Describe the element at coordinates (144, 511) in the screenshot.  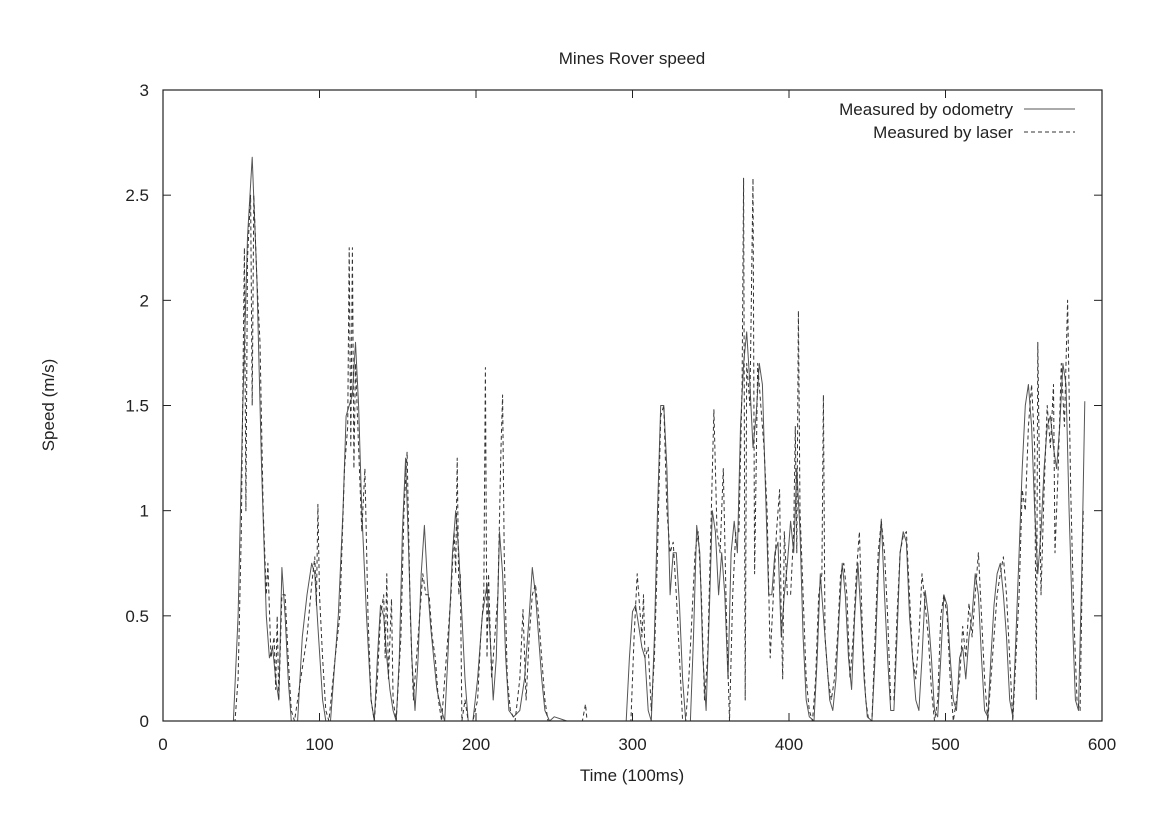
I see `y-tick-label: 1` at that location.